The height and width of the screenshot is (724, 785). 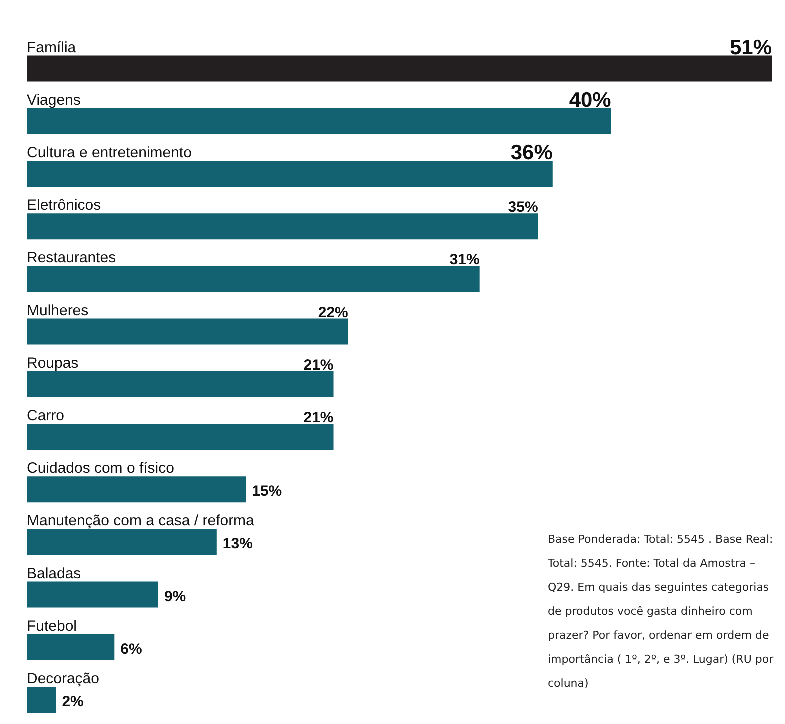 I want to click on data-label: 22%, so click(x=333, y=313).